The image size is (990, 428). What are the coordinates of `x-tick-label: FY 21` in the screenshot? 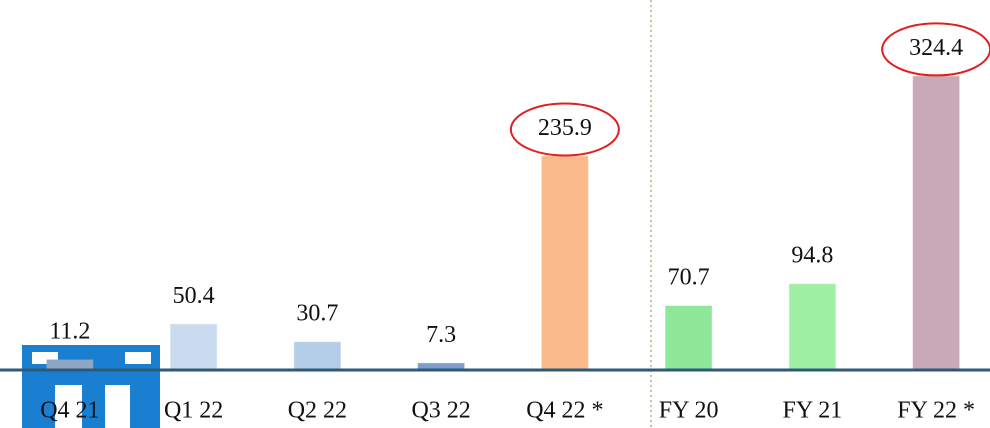 It's located at (812, 411).